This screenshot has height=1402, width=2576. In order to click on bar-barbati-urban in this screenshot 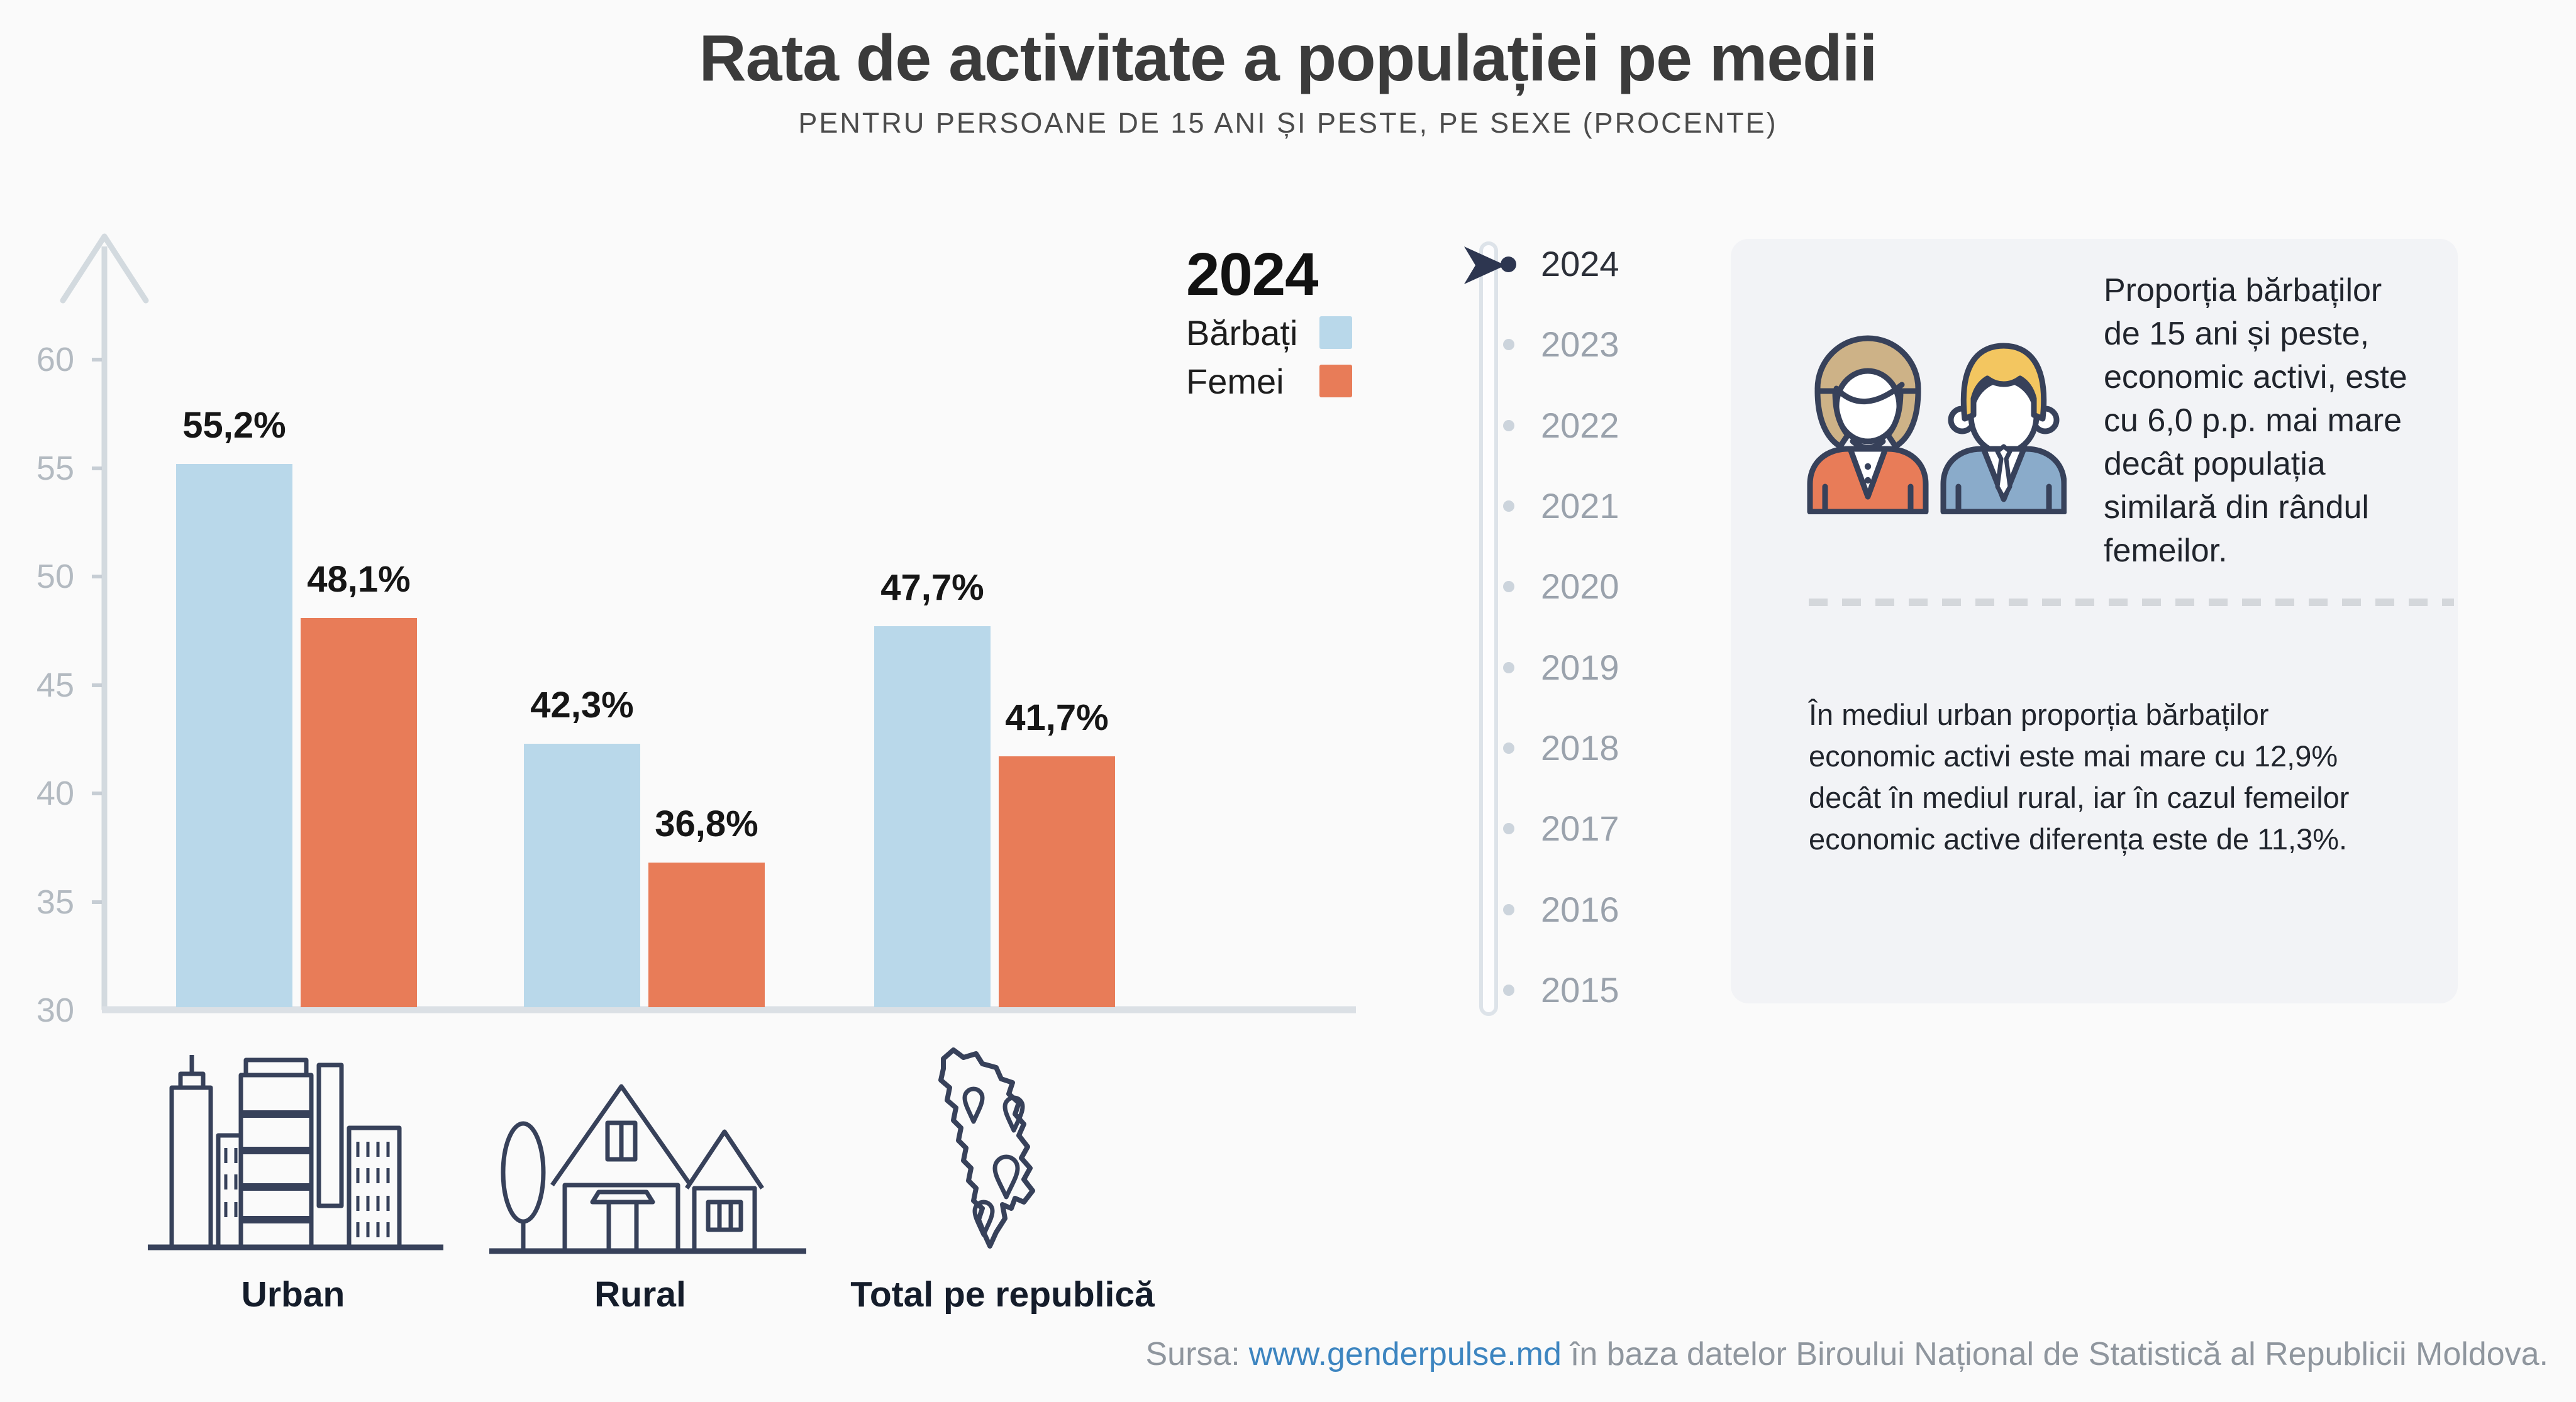, I will do `click(234, 735)`.